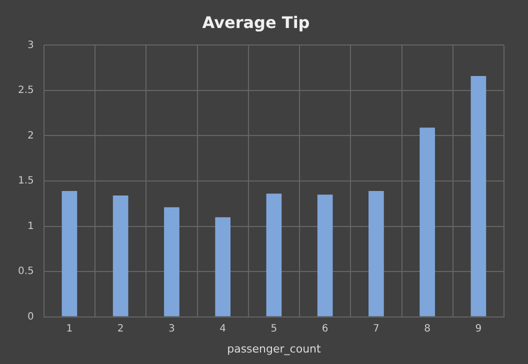 Image resolution: width=528 pixels, height=364 pixels. What do you see at coordinates (325, 328) in the screenshot?
I see `x-tick-label: 6` at bounding box center [325, 328].